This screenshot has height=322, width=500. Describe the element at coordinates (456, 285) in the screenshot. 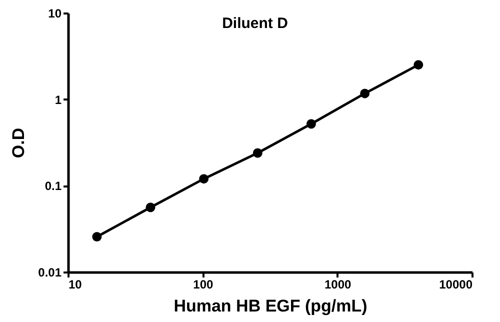

I see `x-tick-label: 10000` at that location.